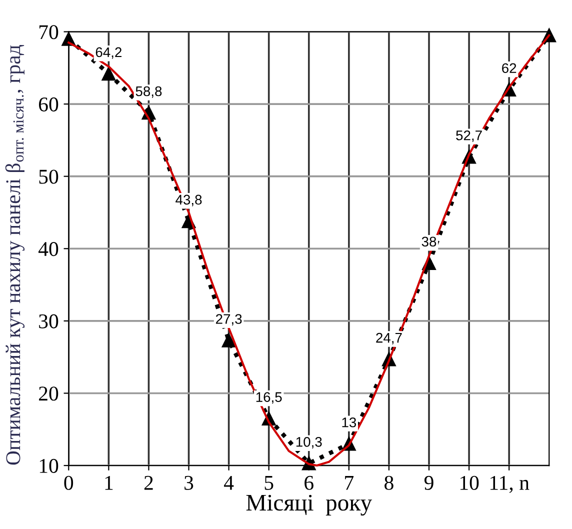 The image size is (572, 529). What do you see at coordinates (69, 483) in the screenshot?
I see `x-tick-label: 0` at bounding box center [69, 483].